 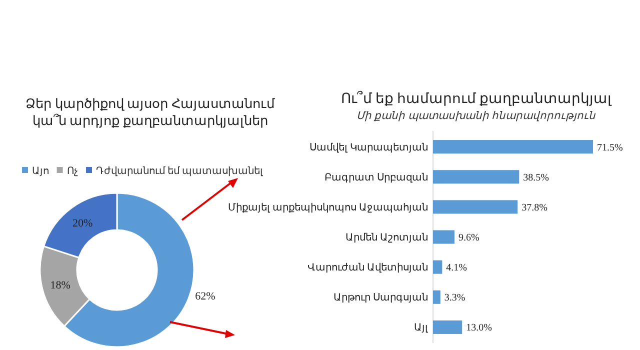 I want to click on data-label: 13.0%, so click(x=479, y=328).